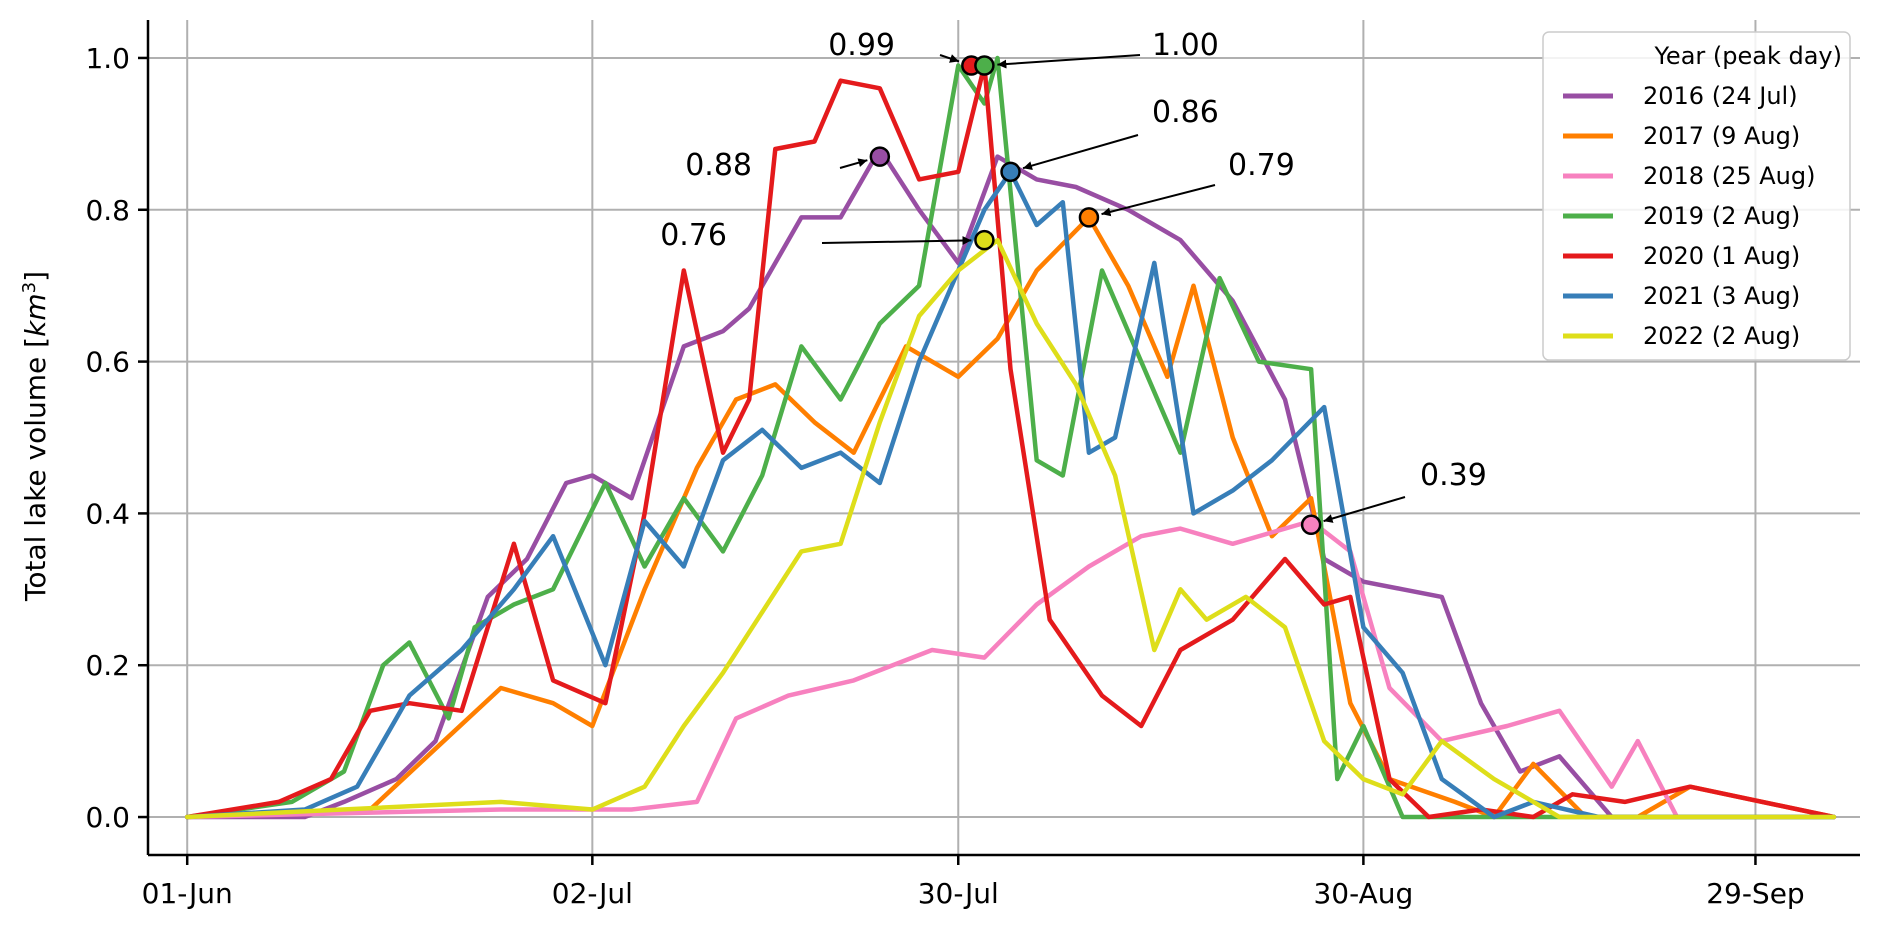 The image size is (1892, 929). What do you see at coordinates (1721, 216) in the screenshot?
I see `legend-entry-label: 2019 (2 Aug)` at bounding box center [1721, 216].